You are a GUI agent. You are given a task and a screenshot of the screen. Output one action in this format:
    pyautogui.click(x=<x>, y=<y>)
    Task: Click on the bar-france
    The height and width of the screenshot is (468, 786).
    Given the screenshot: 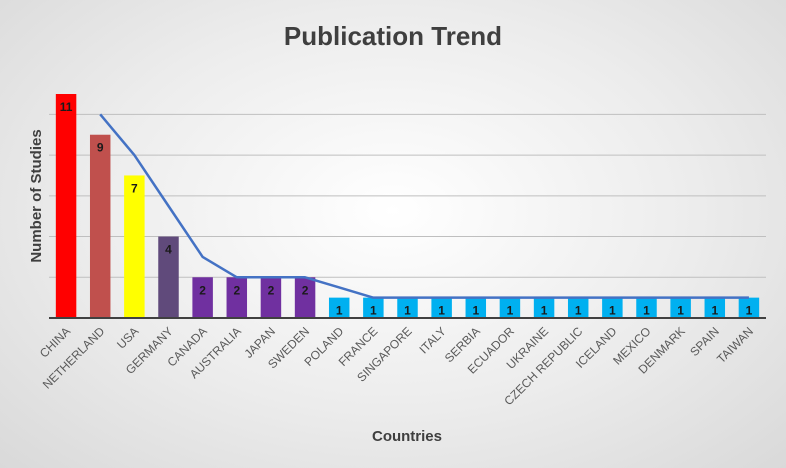 What is the action you would take?
    pyautogui.click(x=373, y=307)
    